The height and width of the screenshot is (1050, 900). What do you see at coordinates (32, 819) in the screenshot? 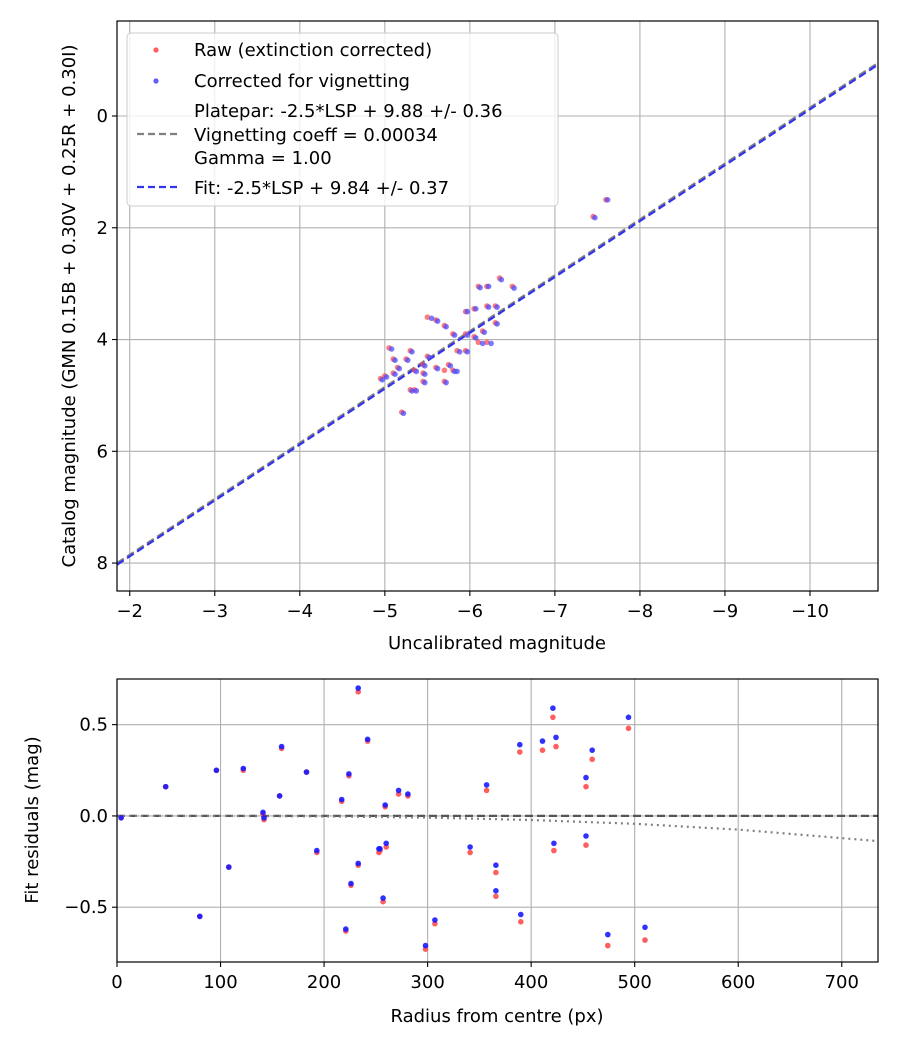
I see `bottom-y-axis-label: Fit residuals (mag)` at bounding box center [32, 819].